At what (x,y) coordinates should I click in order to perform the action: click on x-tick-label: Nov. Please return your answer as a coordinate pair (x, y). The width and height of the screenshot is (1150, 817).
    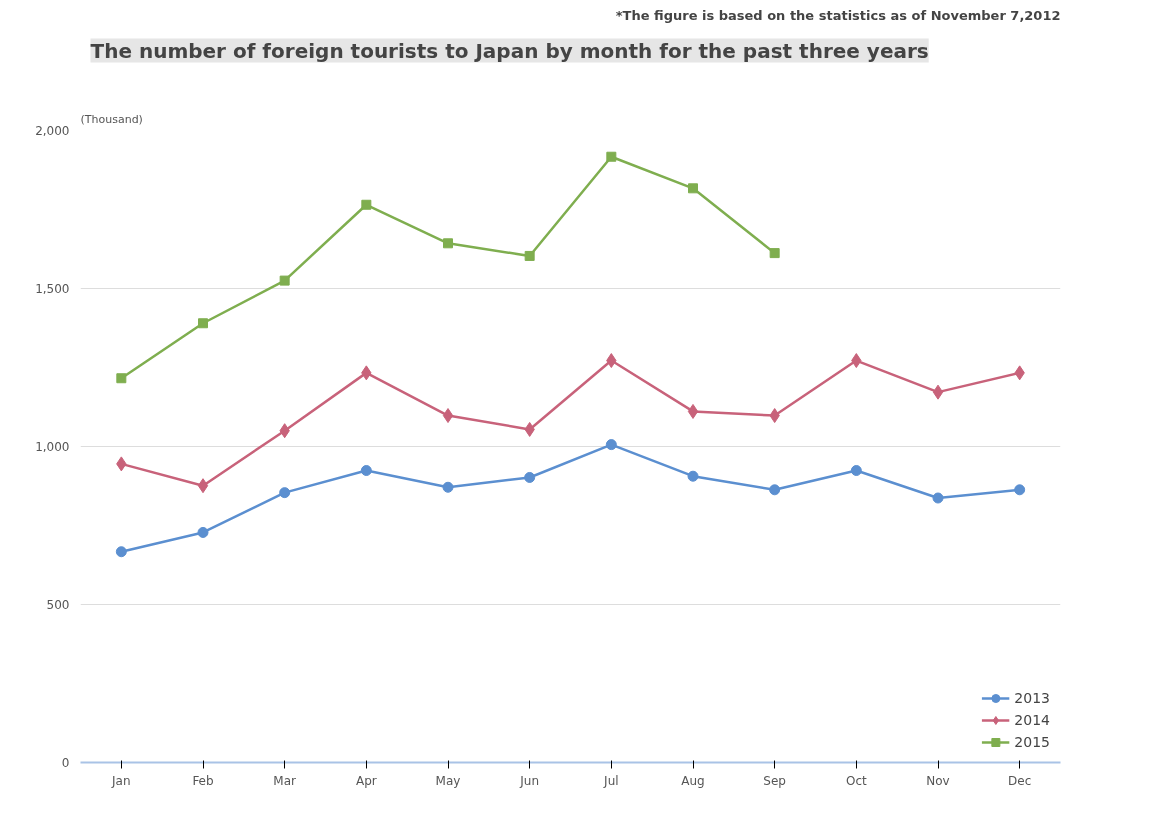
    Looking at the image, I should click on (938, 780).